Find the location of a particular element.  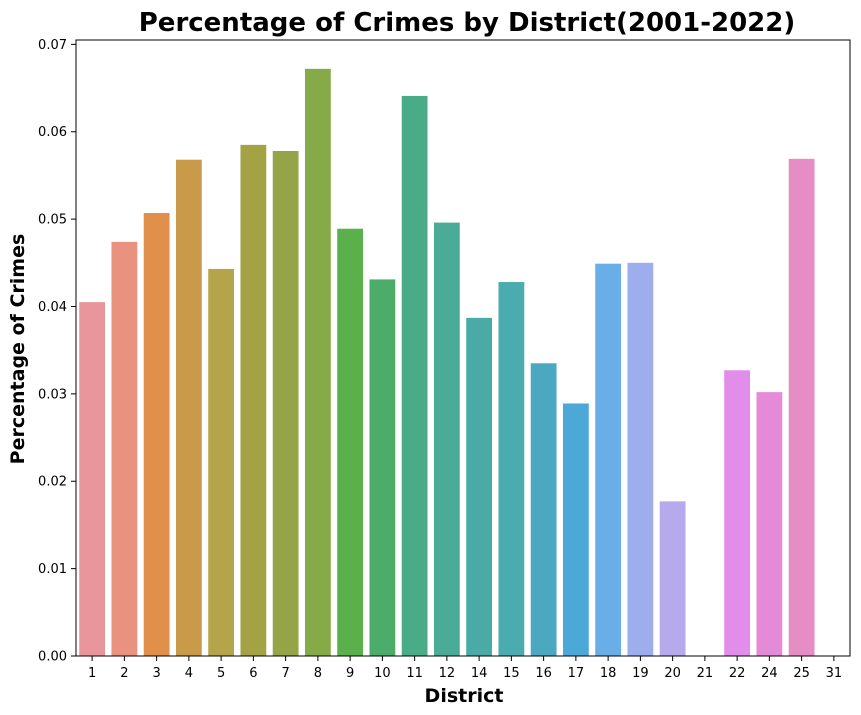

y-tick-label: 0.05 is located at coordinates (52, 220).